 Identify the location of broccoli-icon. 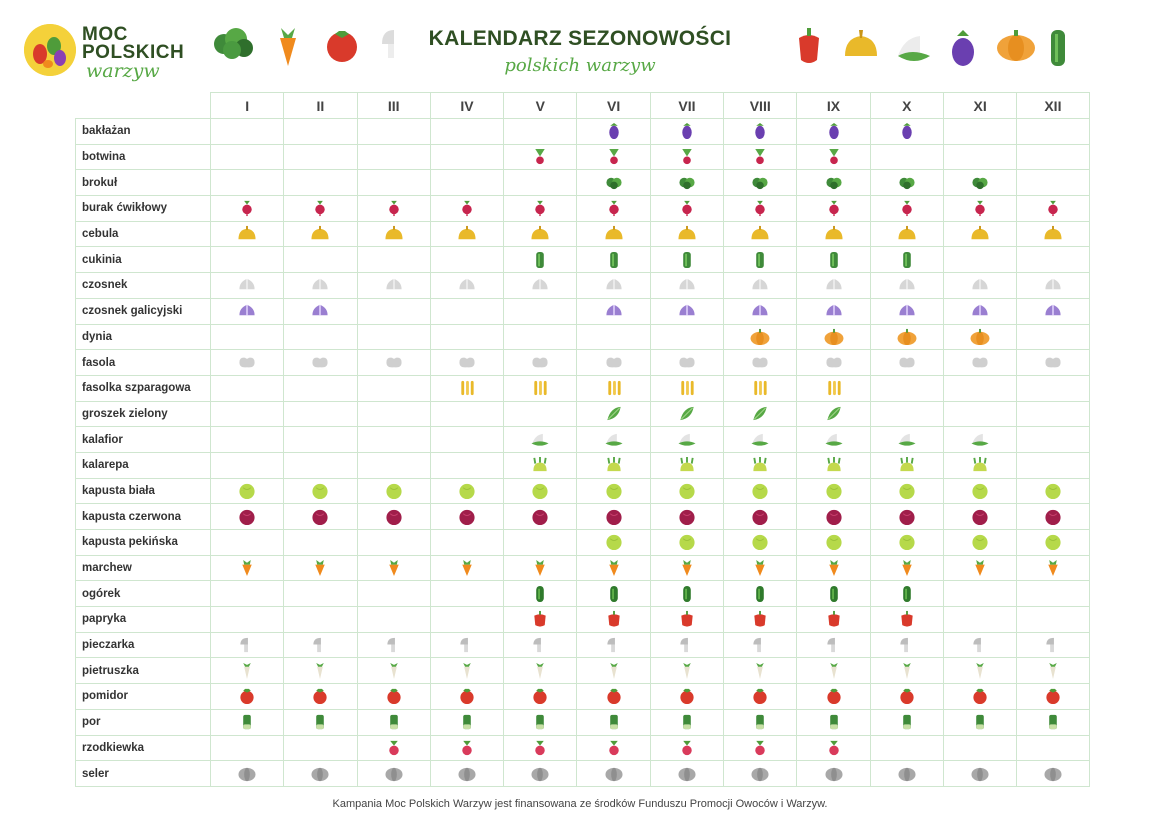
(760, 183).